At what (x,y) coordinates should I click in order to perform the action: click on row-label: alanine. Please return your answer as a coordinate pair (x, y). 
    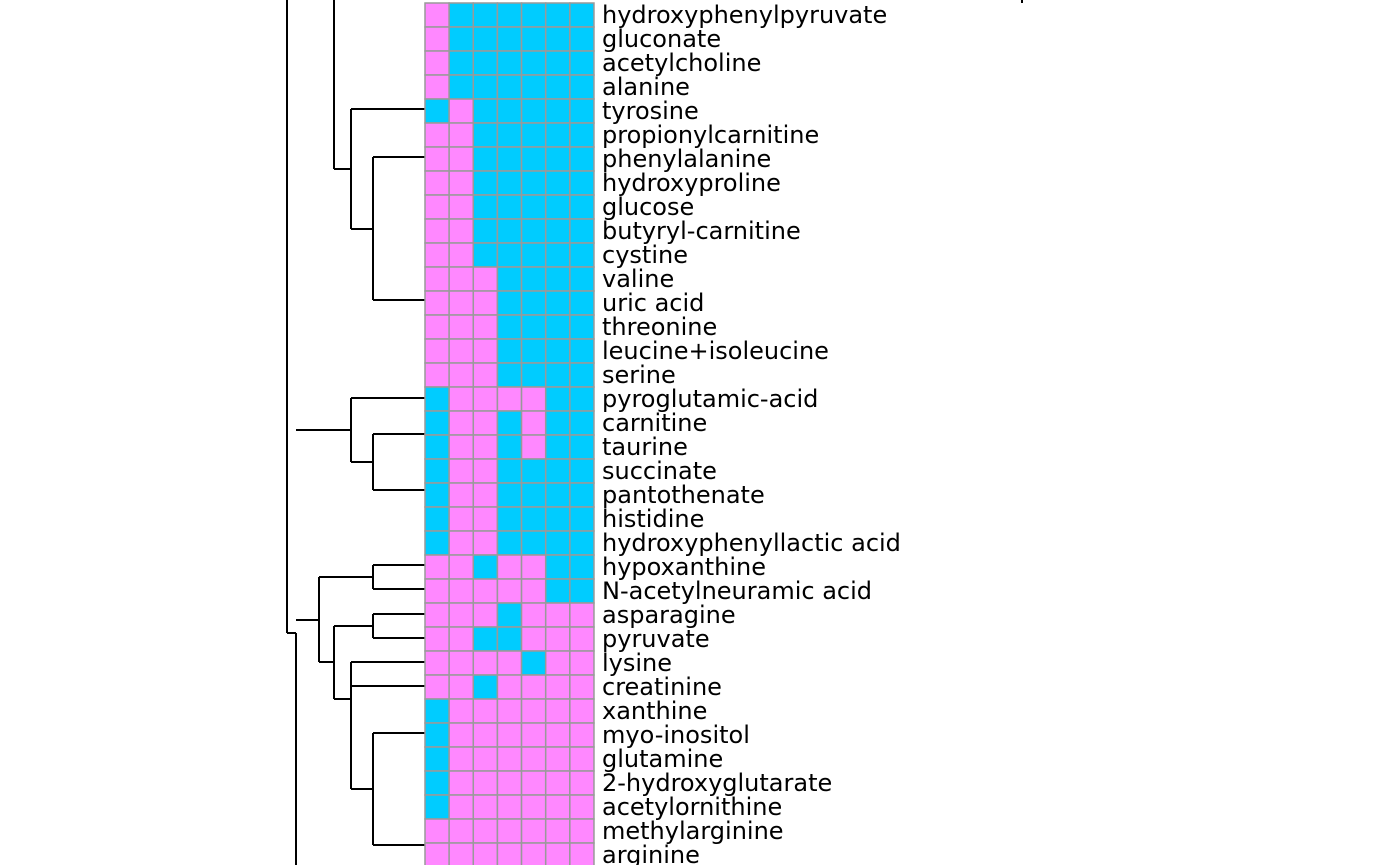
    Looking at the image, I should click on (646, 87).